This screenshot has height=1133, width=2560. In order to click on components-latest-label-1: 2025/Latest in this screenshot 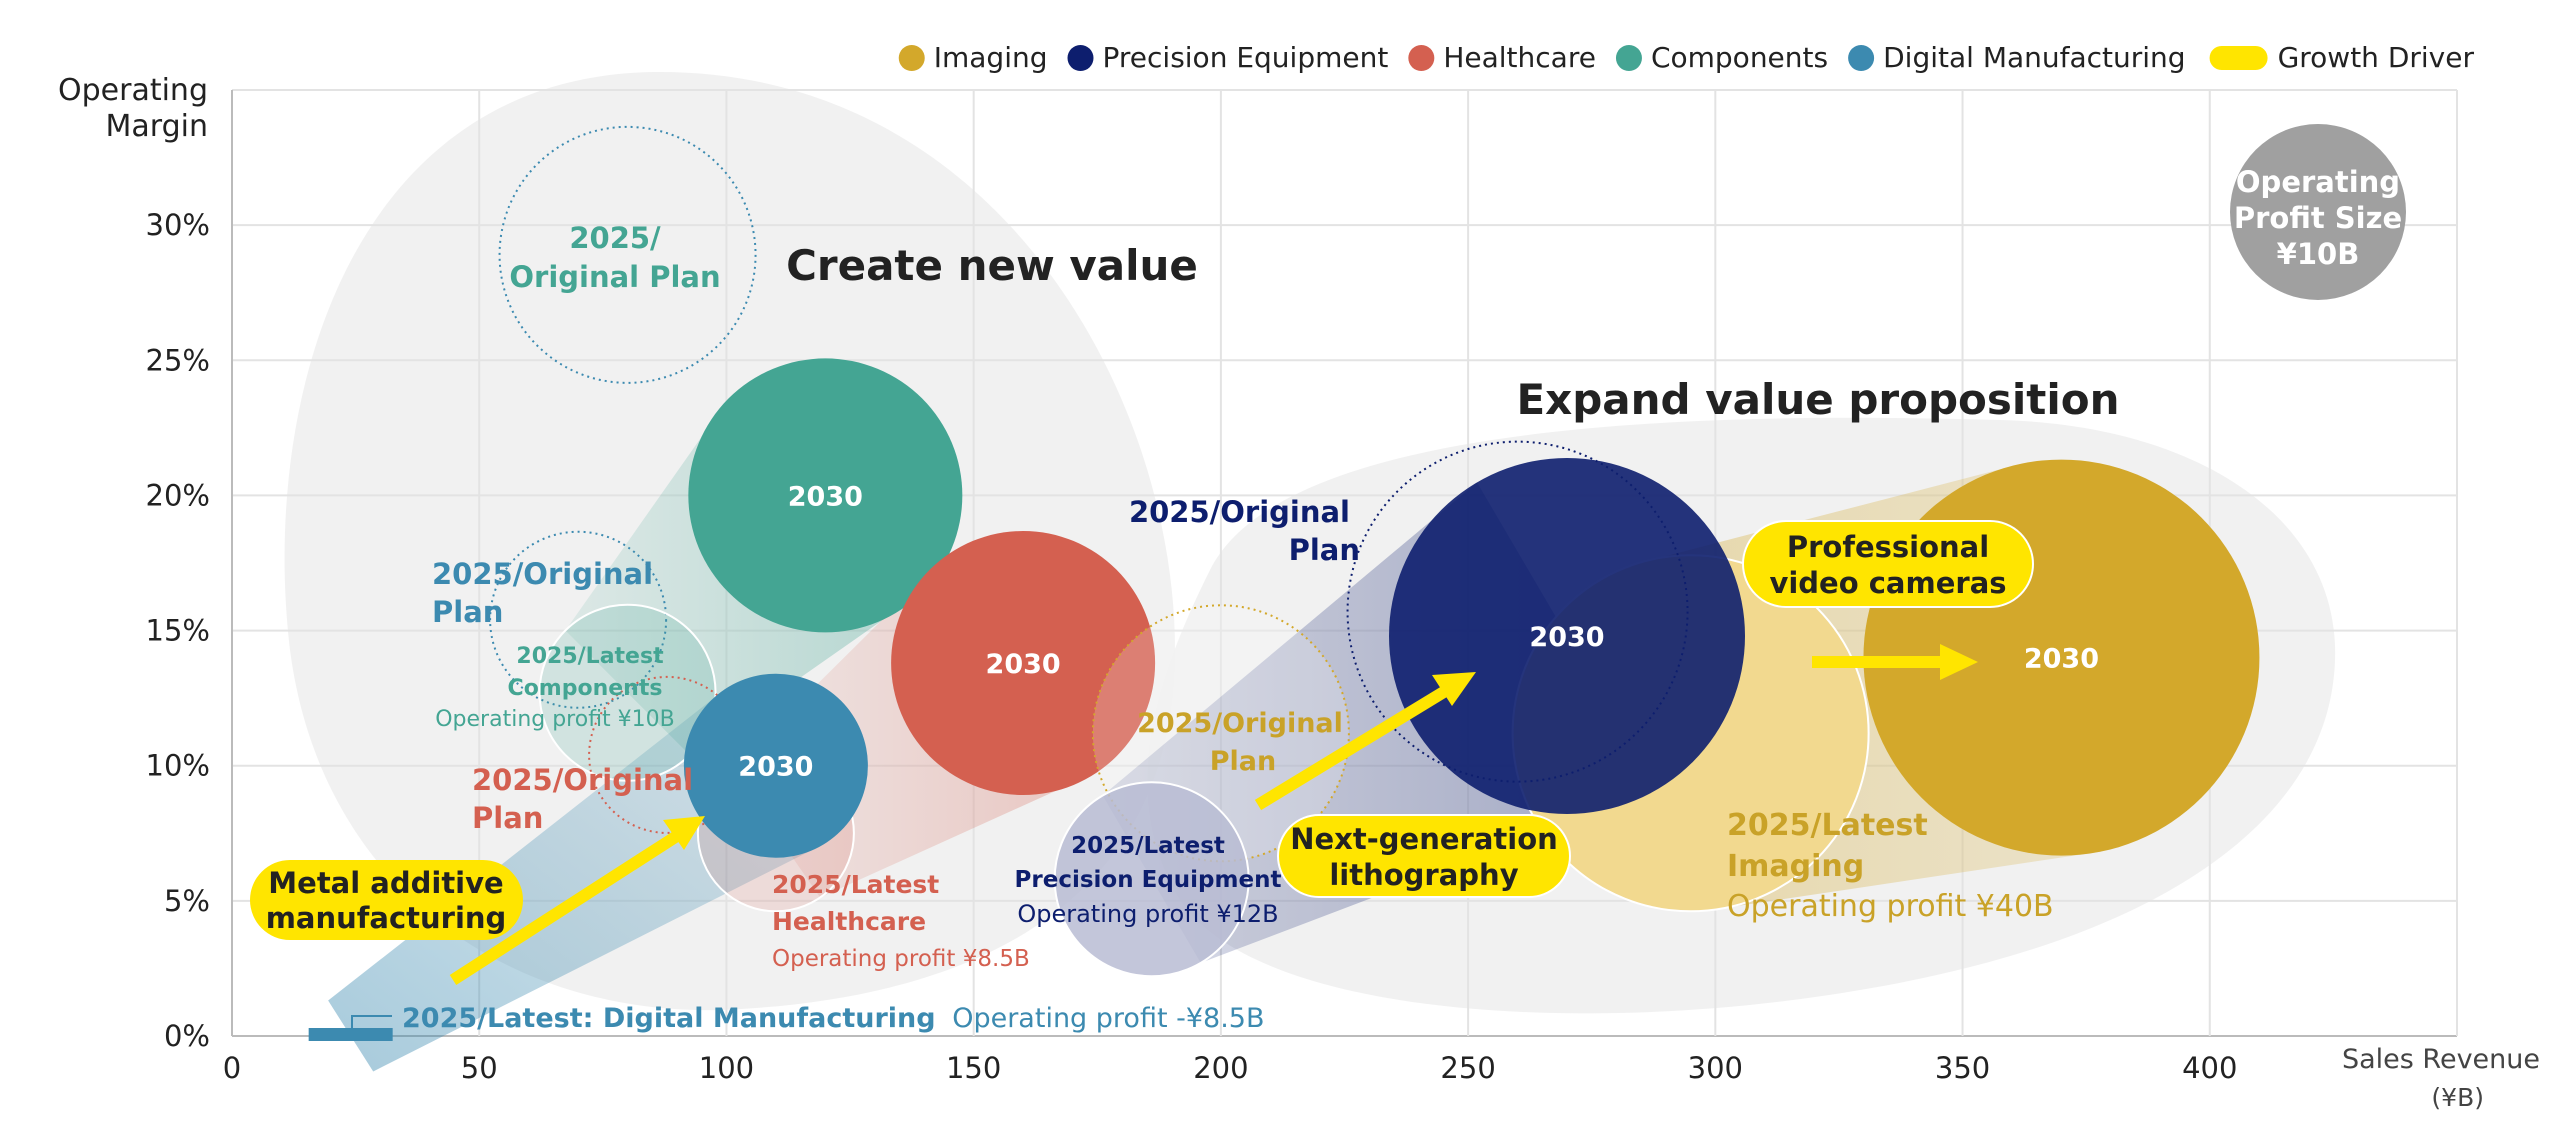, I will do `click(590, 656)`.